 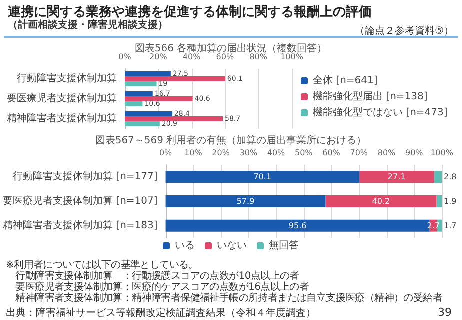 What do you see at coordinates (345, 80) in the screenshot?
I see `legend-label: 全体 [n=641]` at bounding box center [345, 80].